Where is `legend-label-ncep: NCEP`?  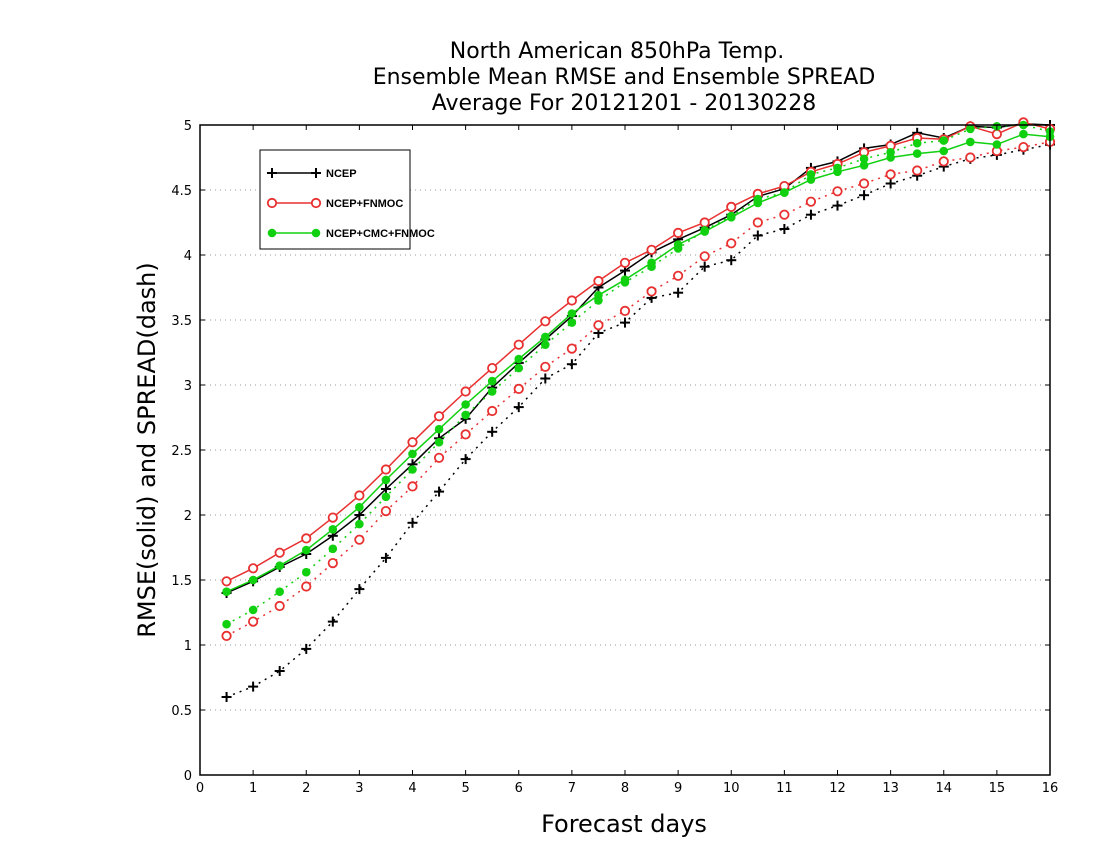
legend-label-ncep: NCEP is located at coordinates (341, 174).